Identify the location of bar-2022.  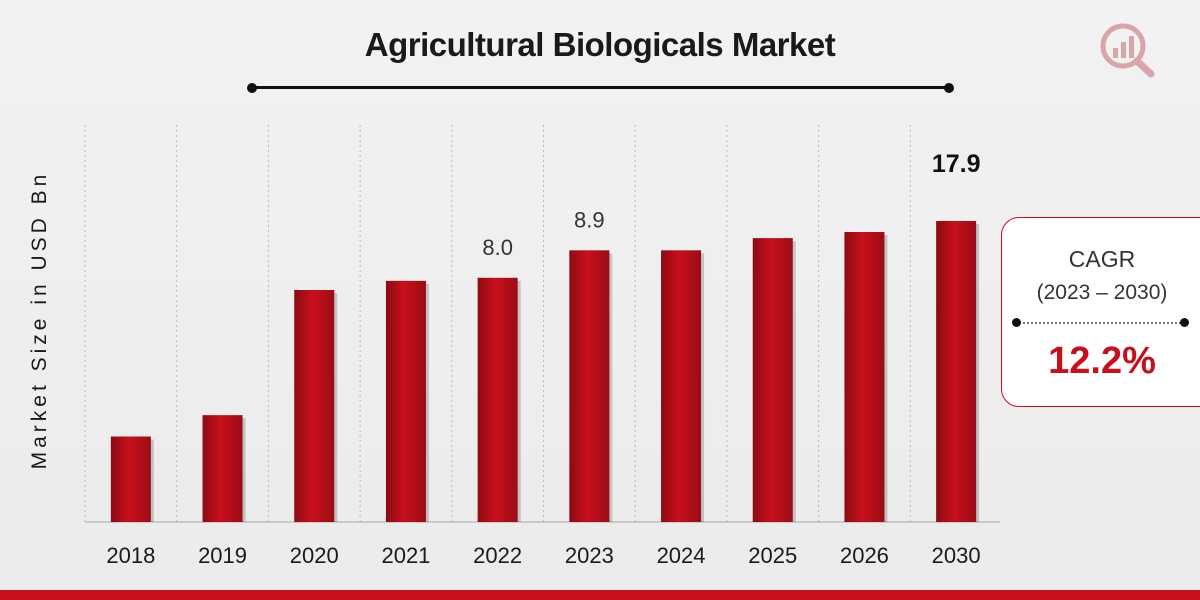
(497, 399).